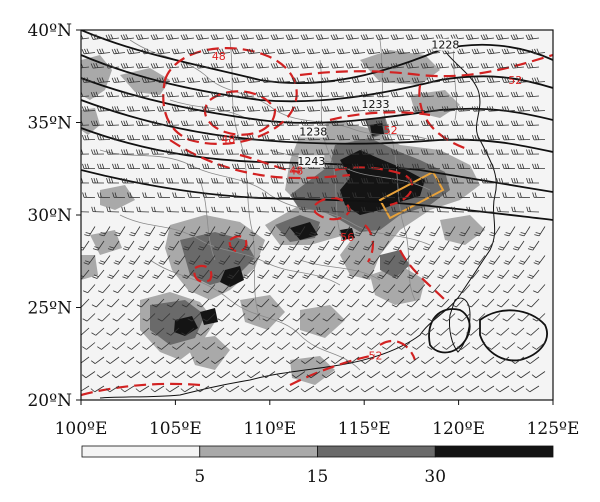 Image resolution: width=600 pixels, height=502 pixels. I want to click on x-tick-label: 125ºE, so click(553, 429).